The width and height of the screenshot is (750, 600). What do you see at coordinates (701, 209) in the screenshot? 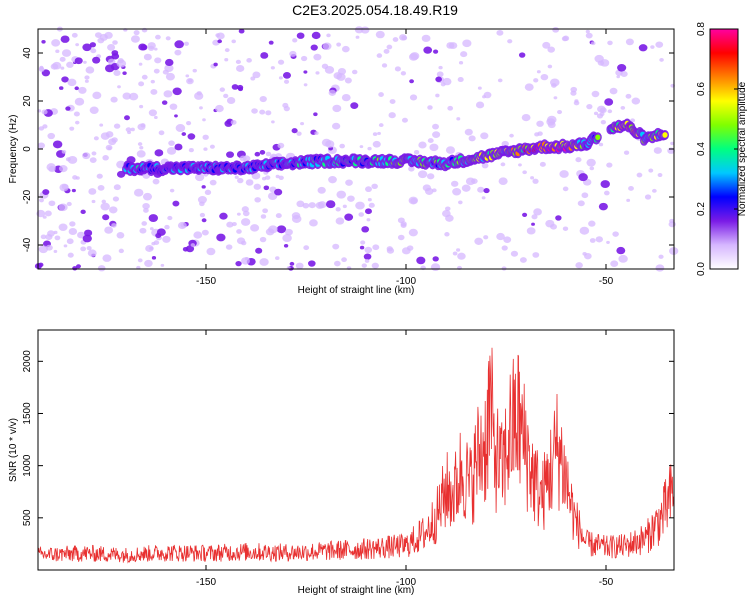
I see `colorbar-tick-label: 0.2` at bounding box center [701, 209].